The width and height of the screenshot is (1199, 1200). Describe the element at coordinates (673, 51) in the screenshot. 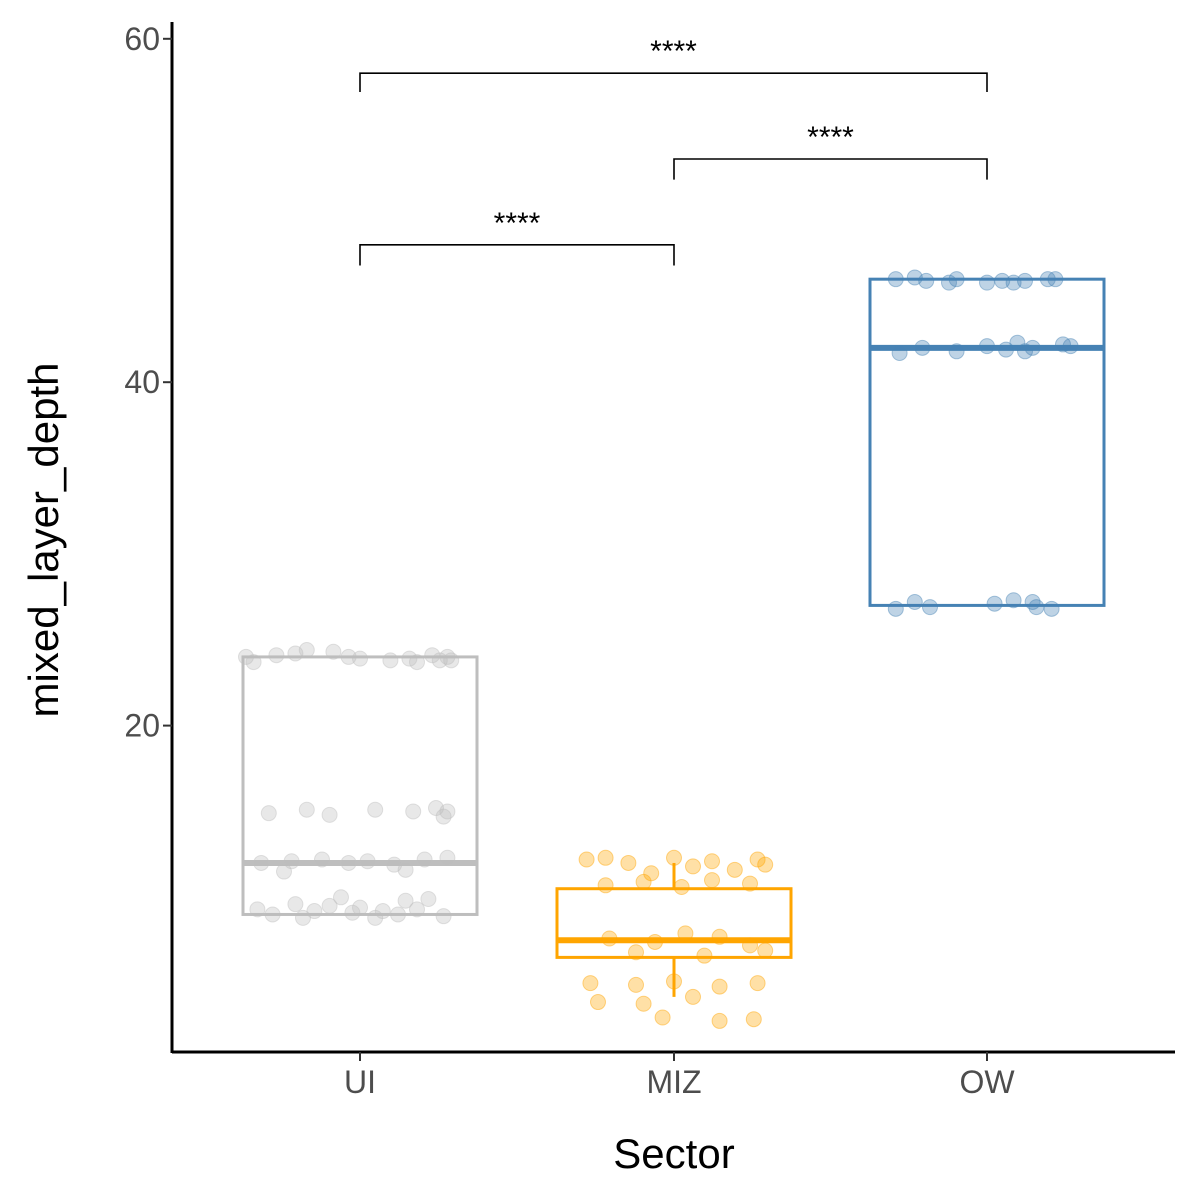

I see `significance-label-1: ****` at that location.